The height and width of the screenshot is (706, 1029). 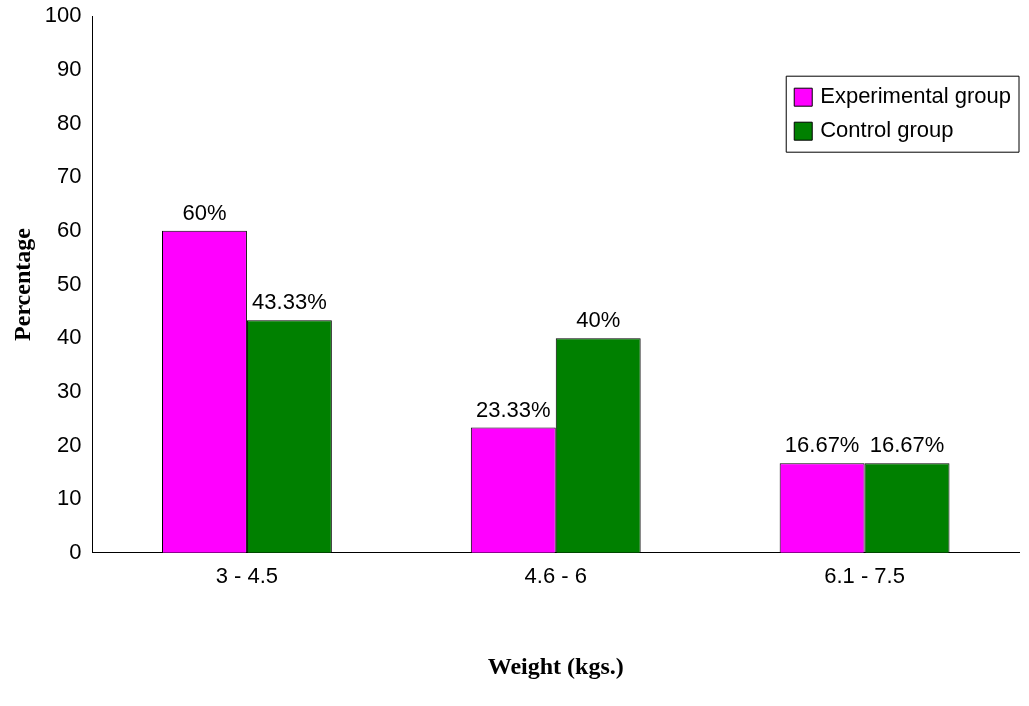 What do you see at coordinates (69, 68) in the screenshot?
I see `y-tick-label: 90` at bounding box center [69, 68].